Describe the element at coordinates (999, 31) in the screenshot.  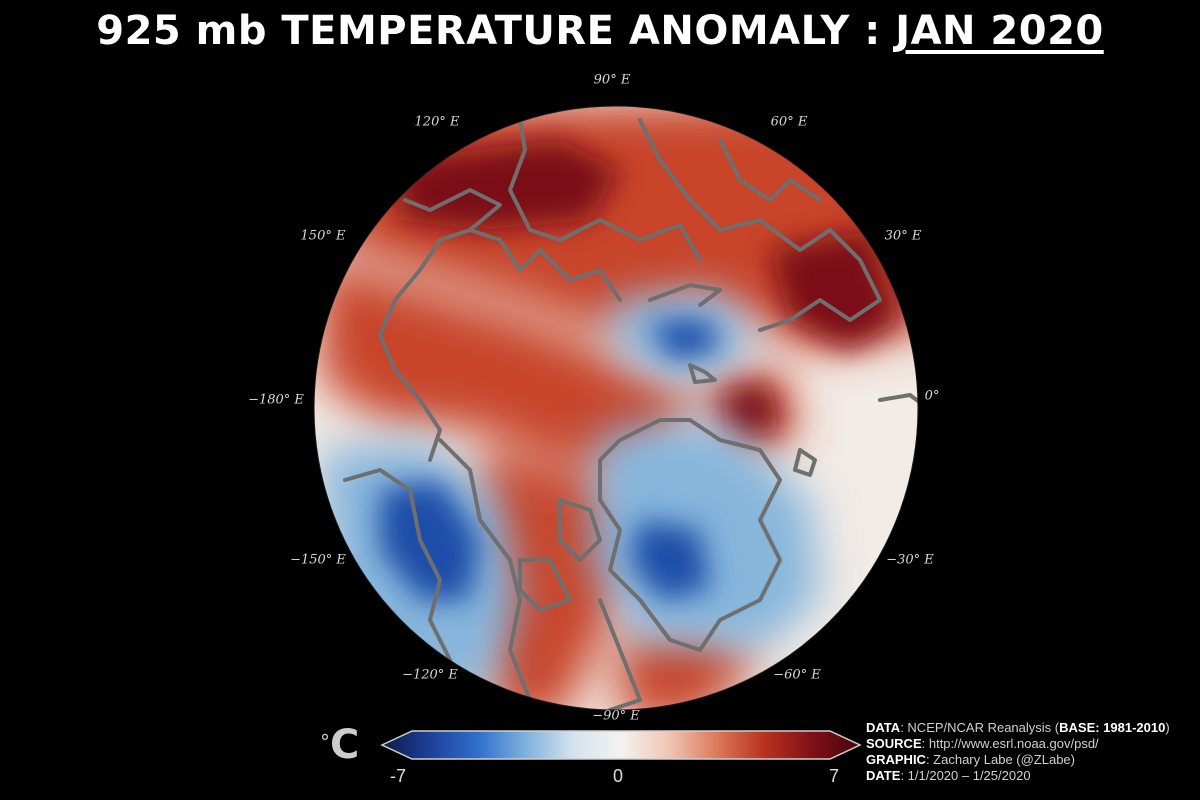
I see `title-date: JAN 2020` at that location.